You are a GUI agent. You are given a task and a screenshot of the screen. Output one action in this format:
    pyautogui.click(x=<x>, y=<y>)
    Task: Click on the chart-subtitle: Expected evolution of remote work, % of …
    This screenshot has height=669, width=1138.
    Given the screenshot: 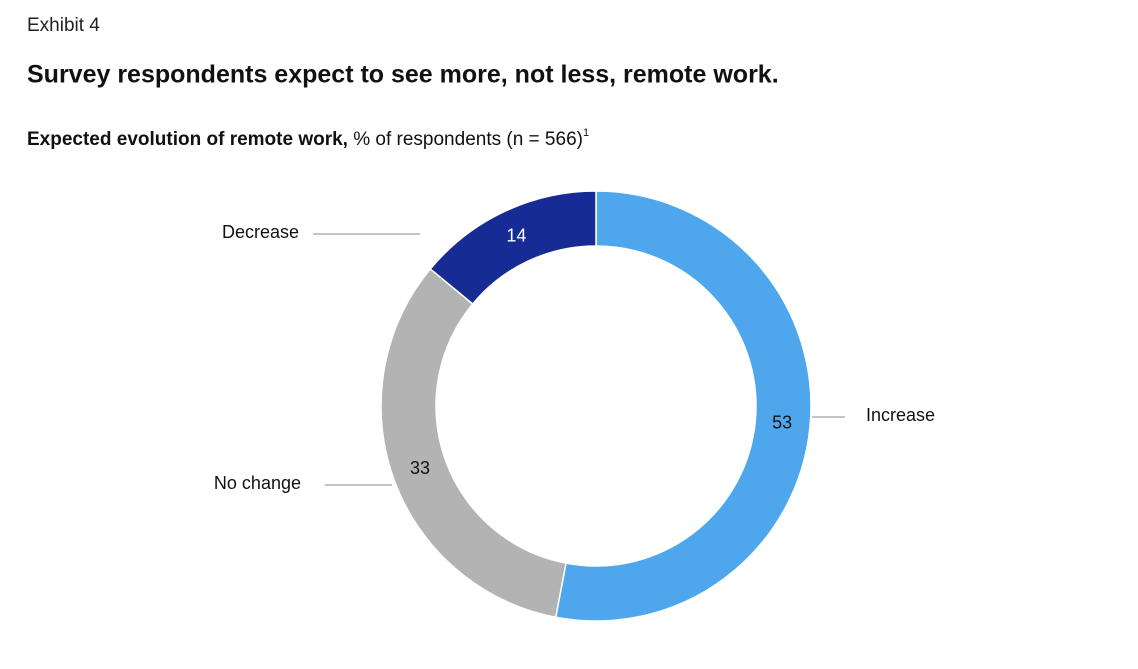 What is the action you would take?
    pyautogui.click(x=308, y=138)
    